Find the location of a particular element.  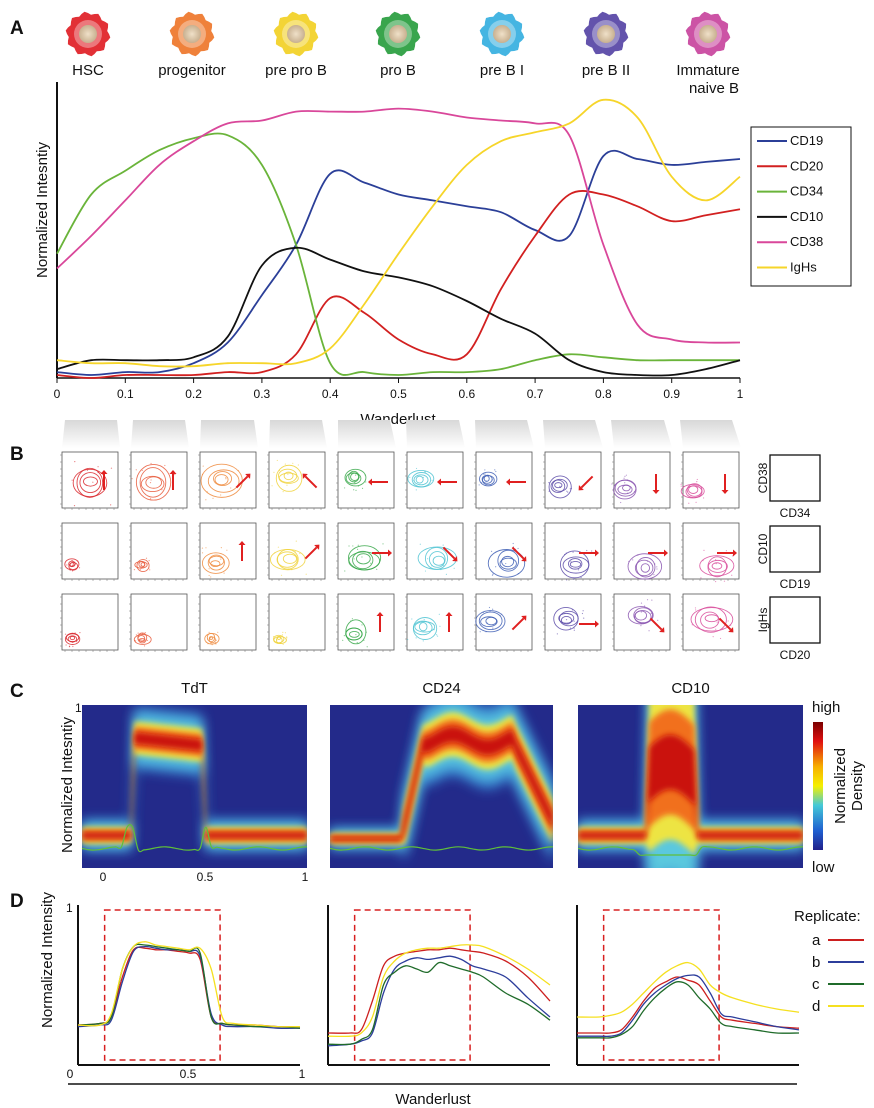

flow-plot-r2-c7 is located at coordinates (572, 622).